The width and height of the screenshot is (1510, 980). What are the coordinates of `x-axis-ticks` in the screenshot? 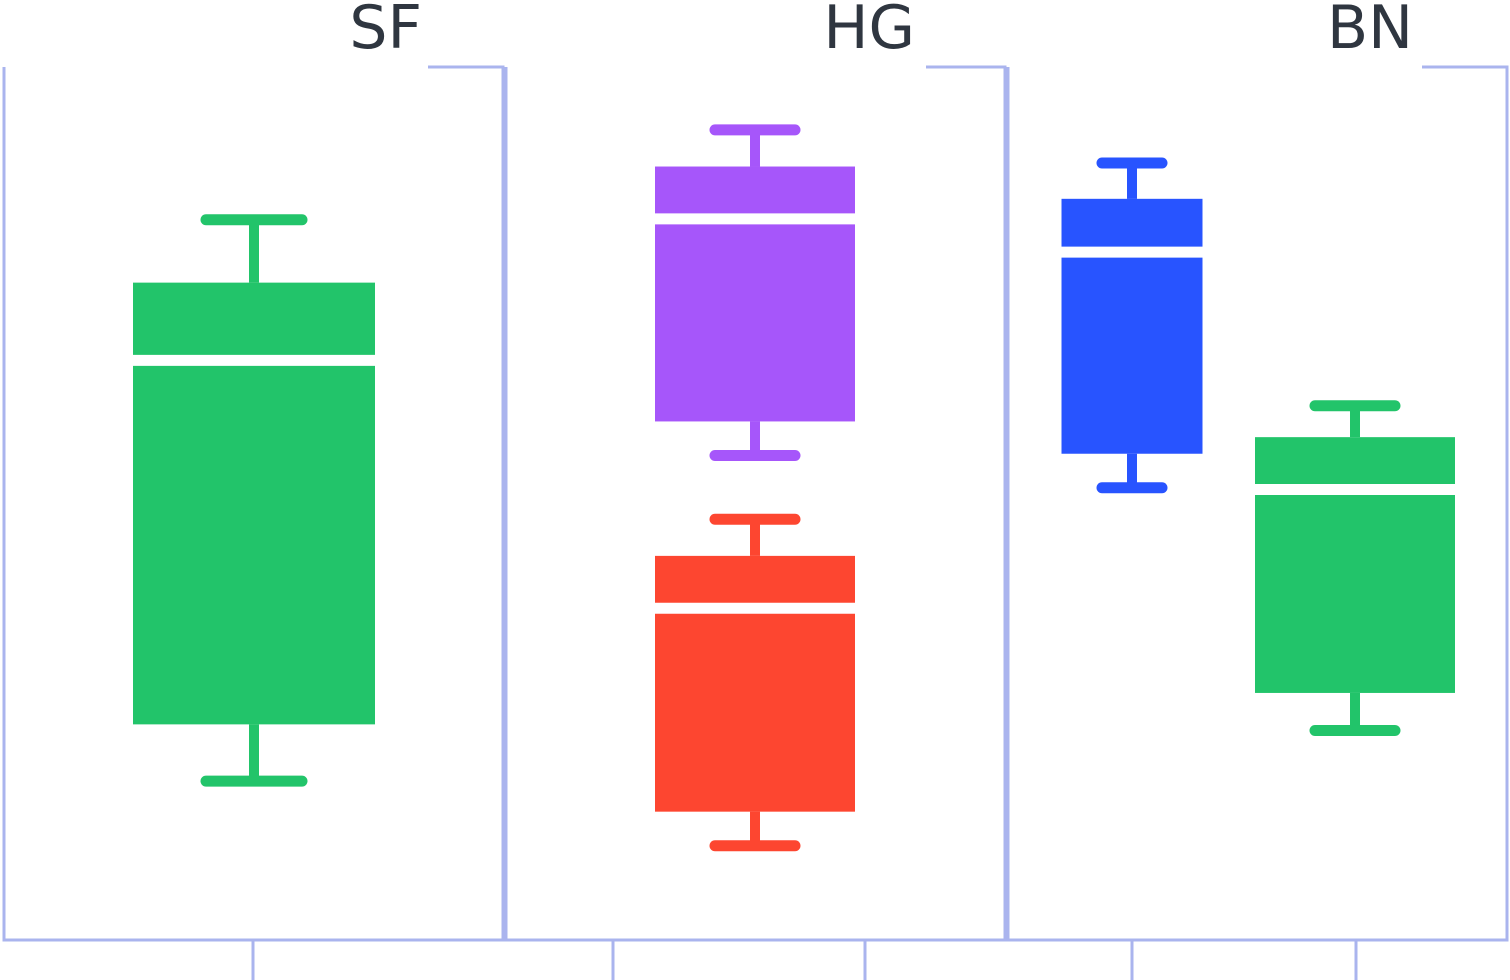 It's located at (804, 960).